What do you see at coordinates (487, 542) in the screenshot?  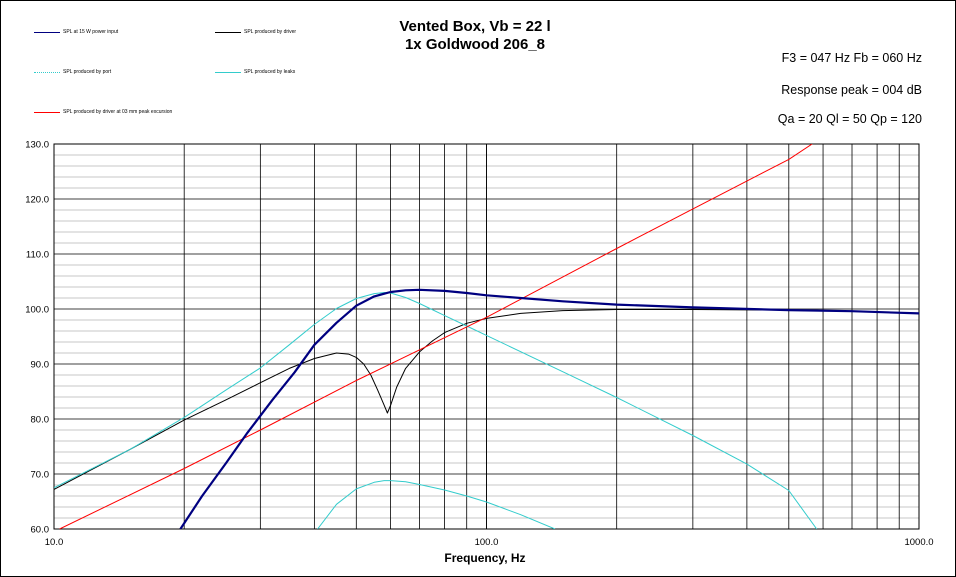 I see `x-tick-label: 100.0` at bounding box center [487, 542].